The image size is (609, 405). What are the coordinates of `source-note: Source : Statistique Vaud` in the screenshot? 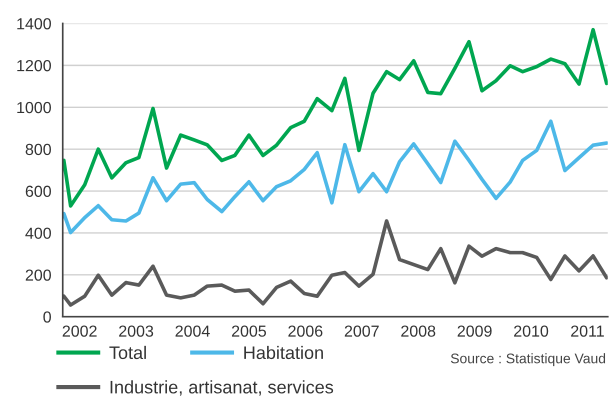 It's located at (528, 359).